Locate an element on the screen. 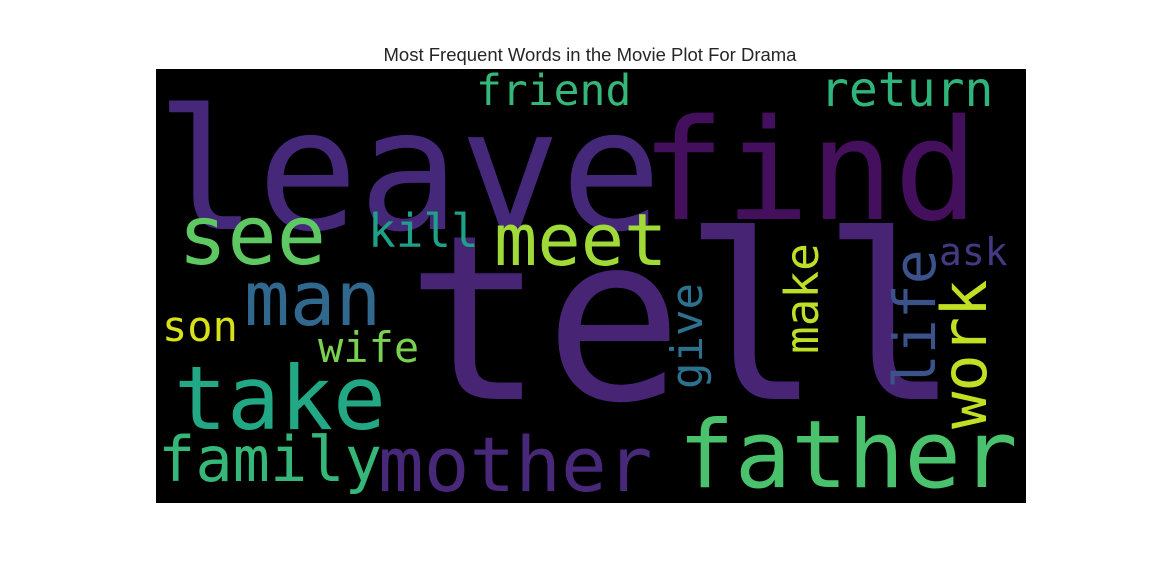 This screenshot has width=1152, height=576. word-meet: meet is located at coordinates (580, 240).